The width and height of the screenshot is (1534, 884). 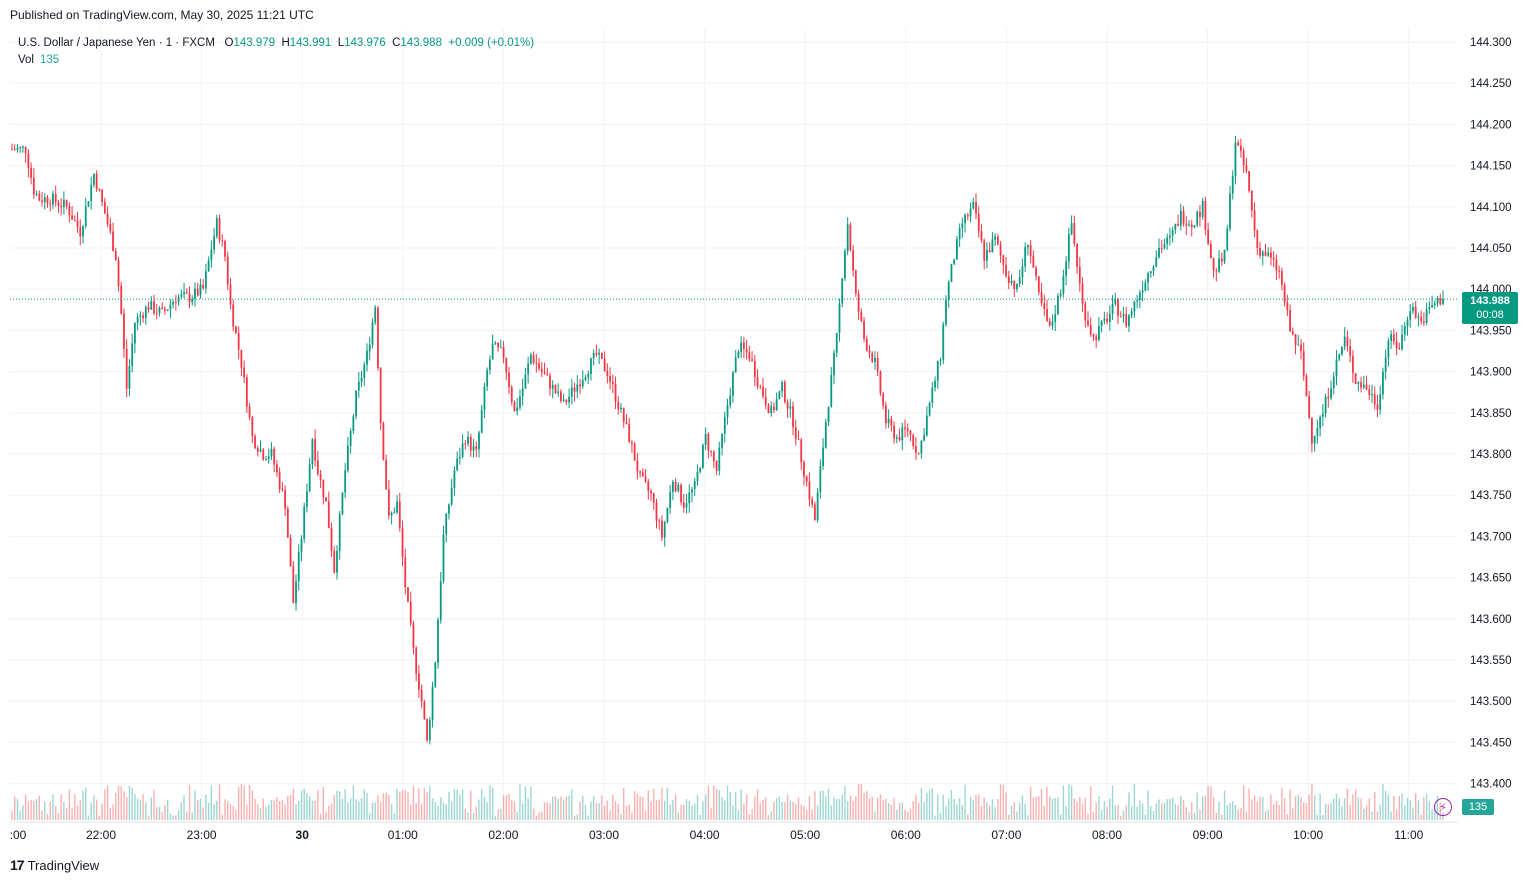 What do you see at coordinates (1491, 208) in the screenshot?
I see `y-tick-label: 144.100` at bounding box center [1491, 208].